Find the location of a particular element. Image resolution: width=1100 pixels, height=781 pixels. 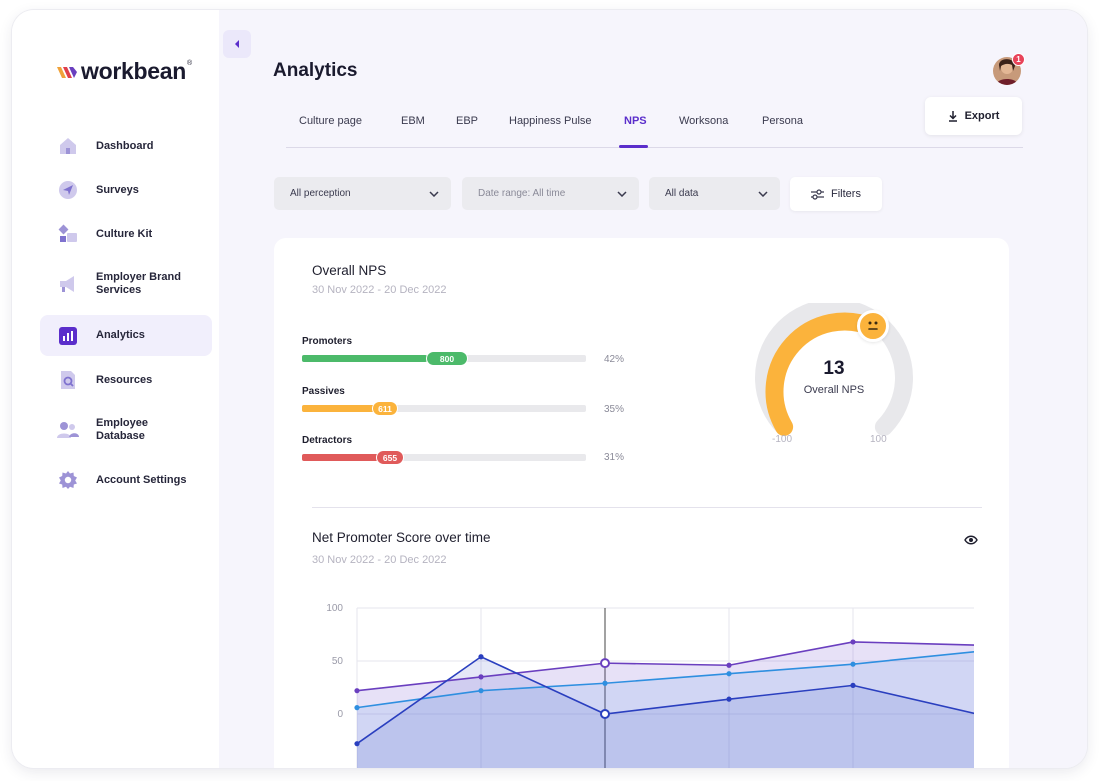

tab-happiness-pulse: Happiness Pulse is located at coordinates (550, 121).